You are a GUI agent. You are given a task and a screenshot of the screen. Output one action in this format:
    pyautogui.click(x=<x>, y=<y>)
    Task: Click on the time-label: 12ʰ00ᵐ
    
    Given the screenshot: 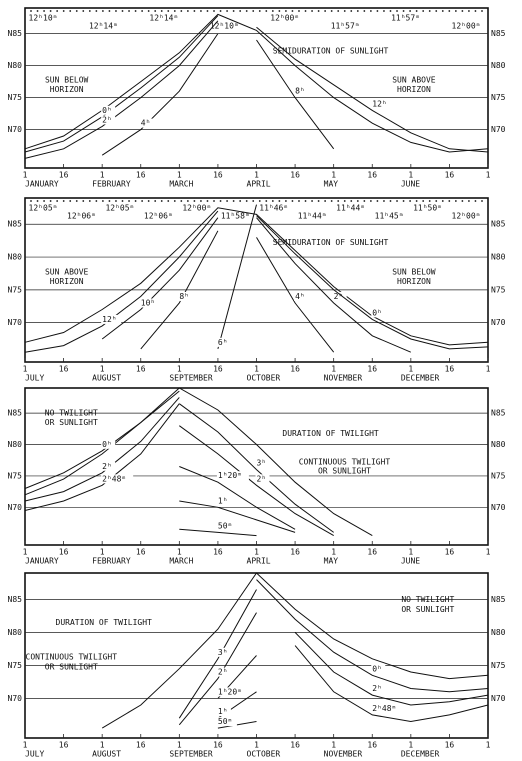 What is the action you would take?
    pyautogui.click(x=466, y=26)
    